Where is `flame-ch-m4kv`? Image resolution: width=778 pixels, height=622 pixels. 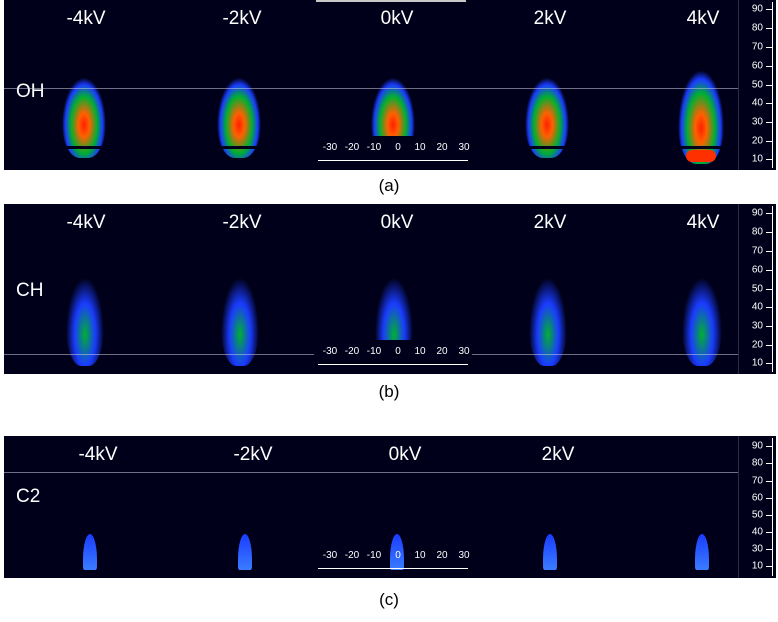 flame-ch-m4kv is located at coordinates (85, 303).